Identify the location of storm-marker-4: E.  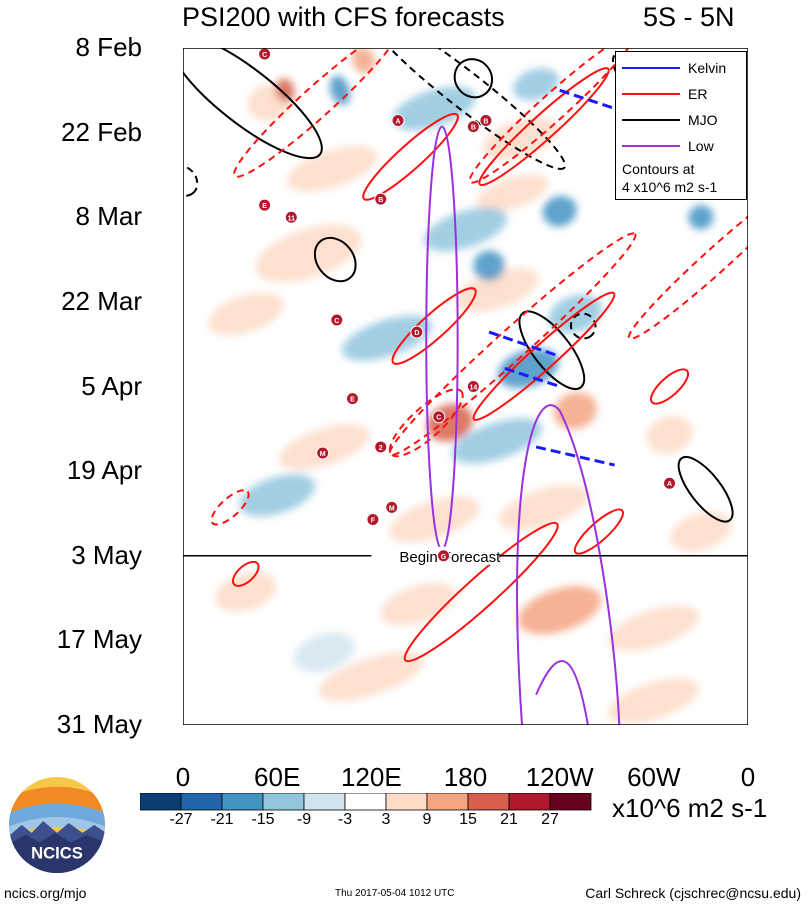
(265, 205).